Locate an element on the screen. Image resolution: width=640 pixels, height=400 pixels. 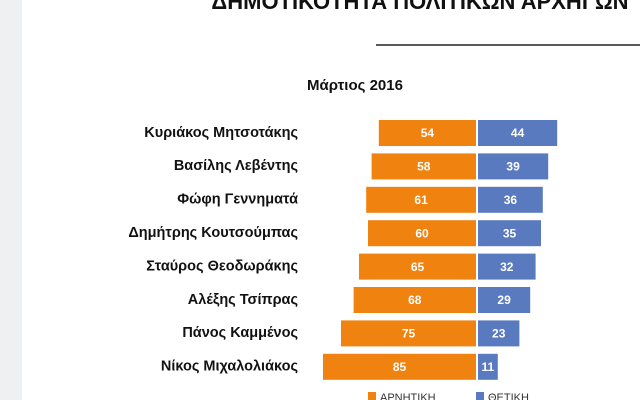
value-label: 44 is located at coordinates (518, 133).